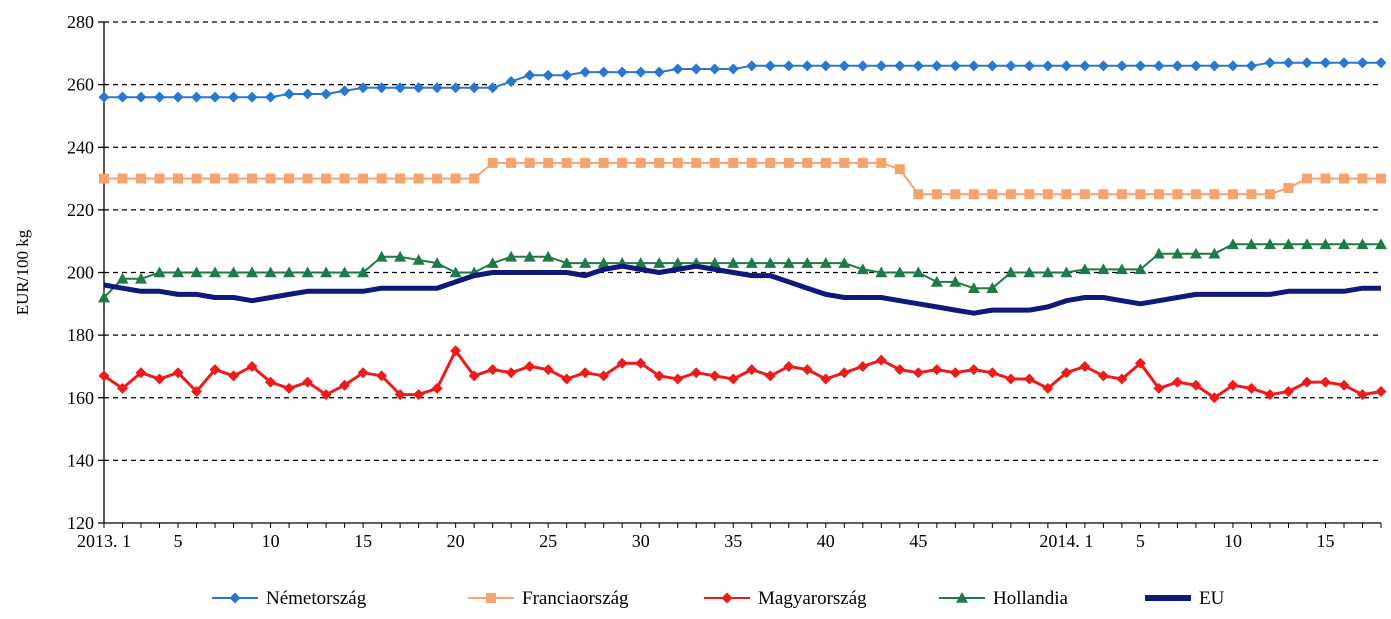 Image resolution: width=1391 pixels, height=619 pixels. What do you see at coordinates (548, 541) in the screenshot?
I see `x-tick-label: 25` at bounding box center [548, 541].